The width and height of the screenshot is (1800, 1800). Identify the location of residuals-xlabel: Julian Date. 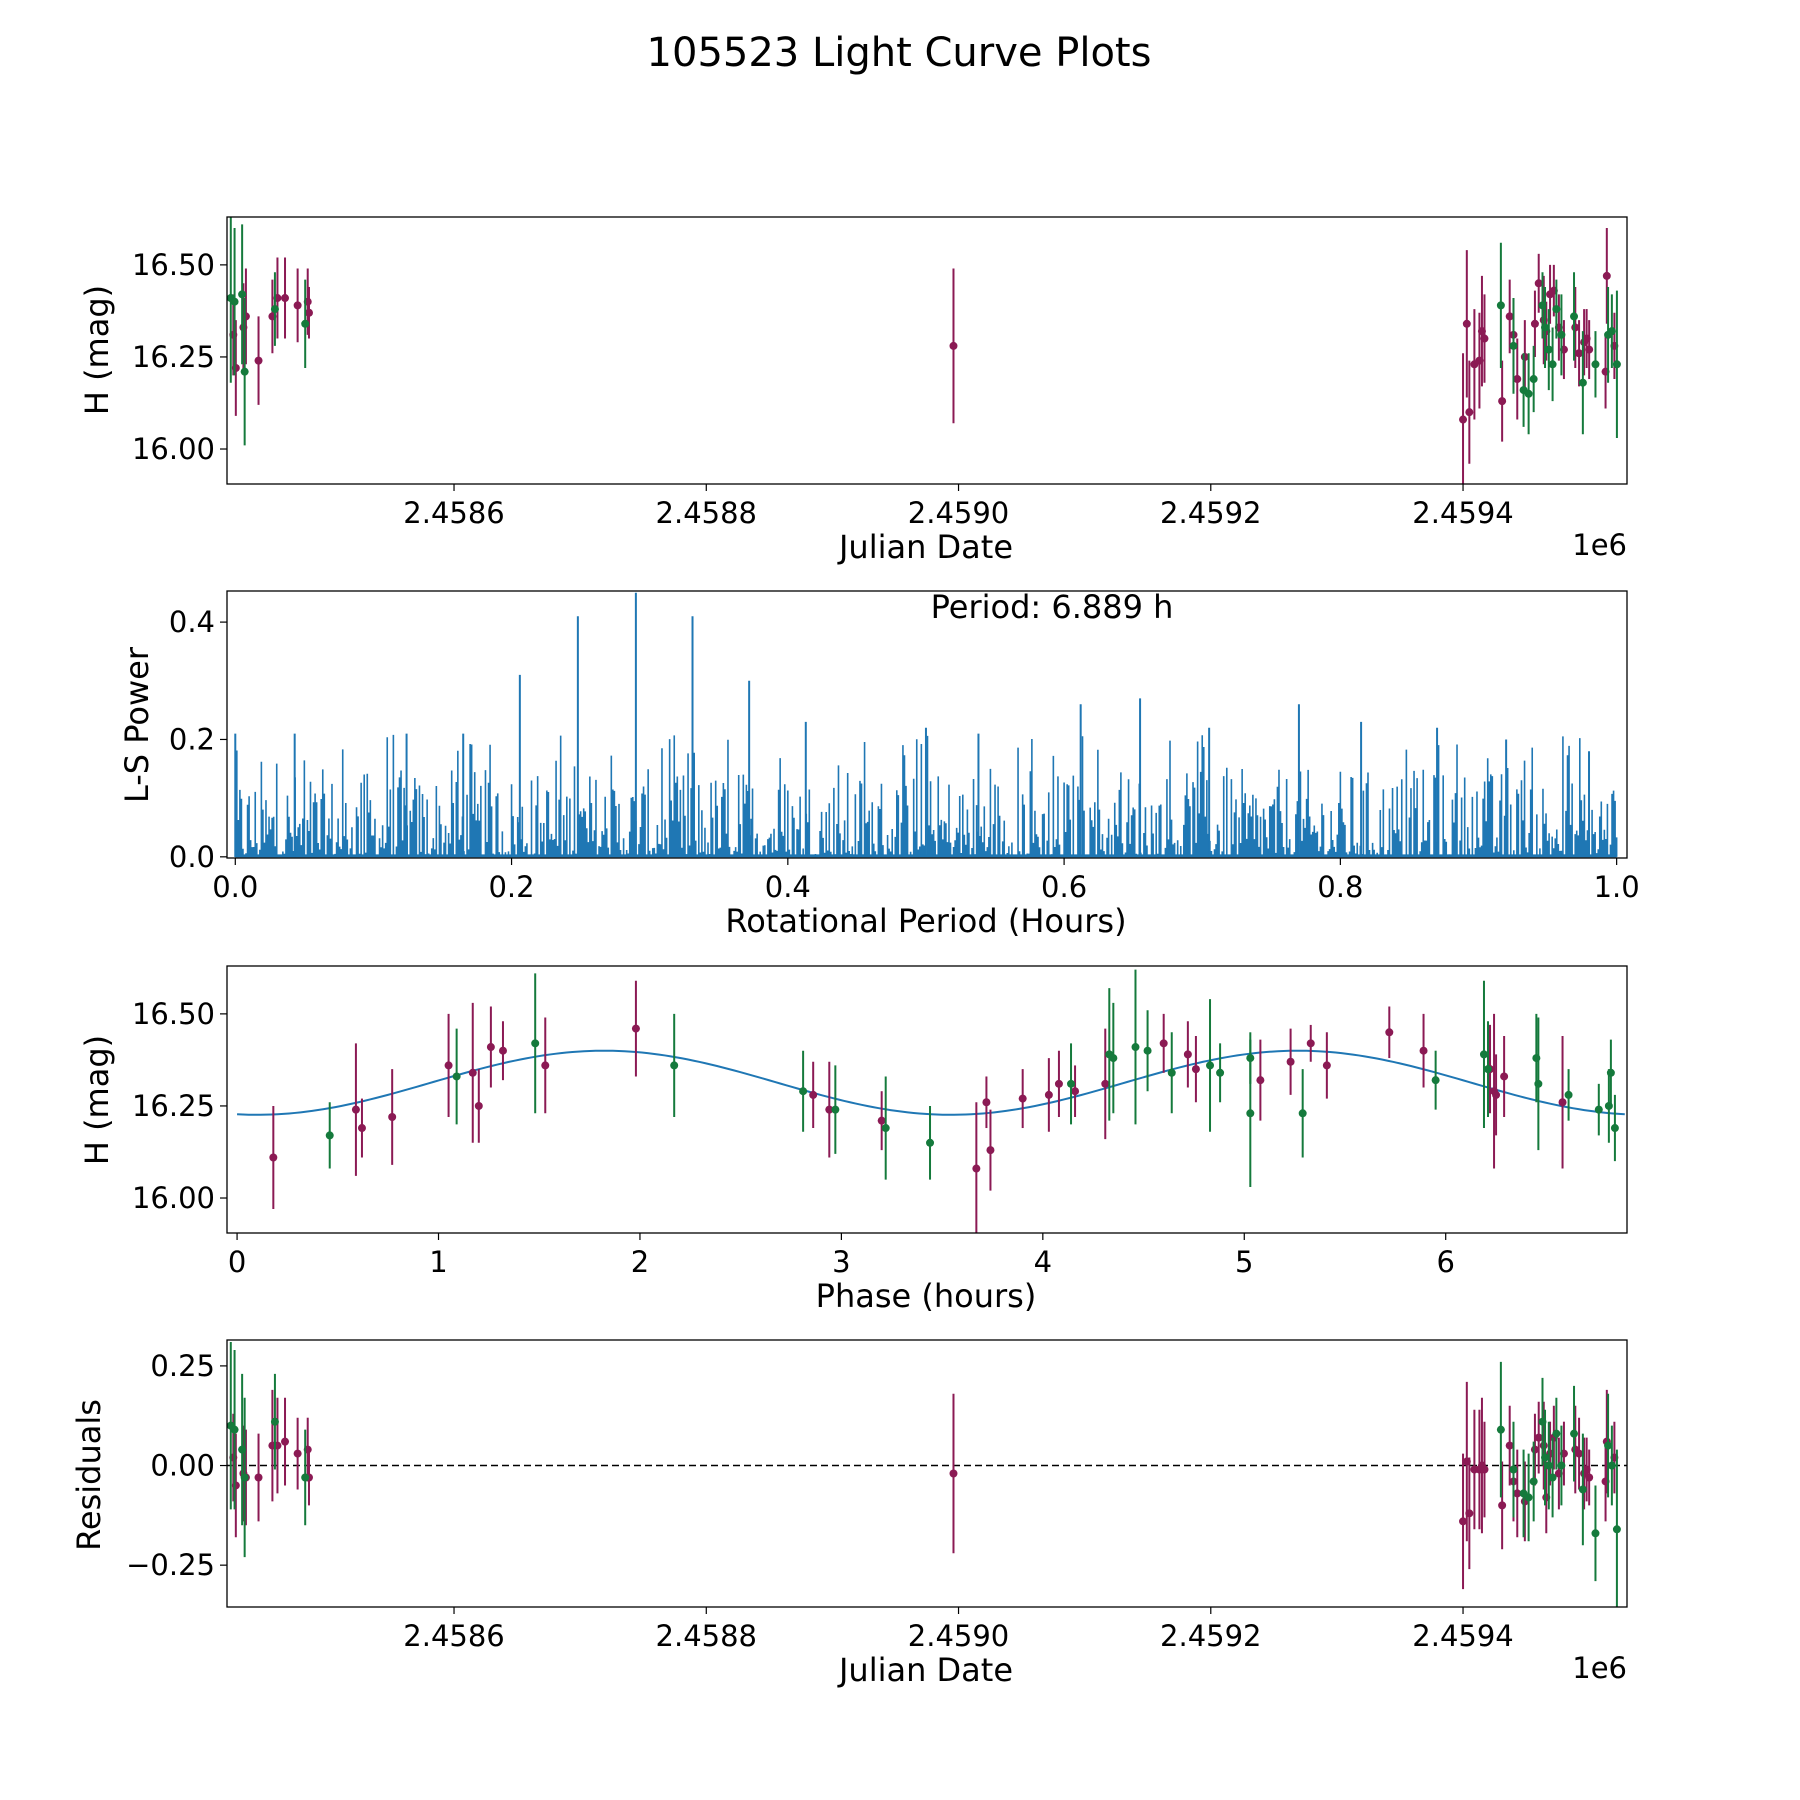
(925, 1670).